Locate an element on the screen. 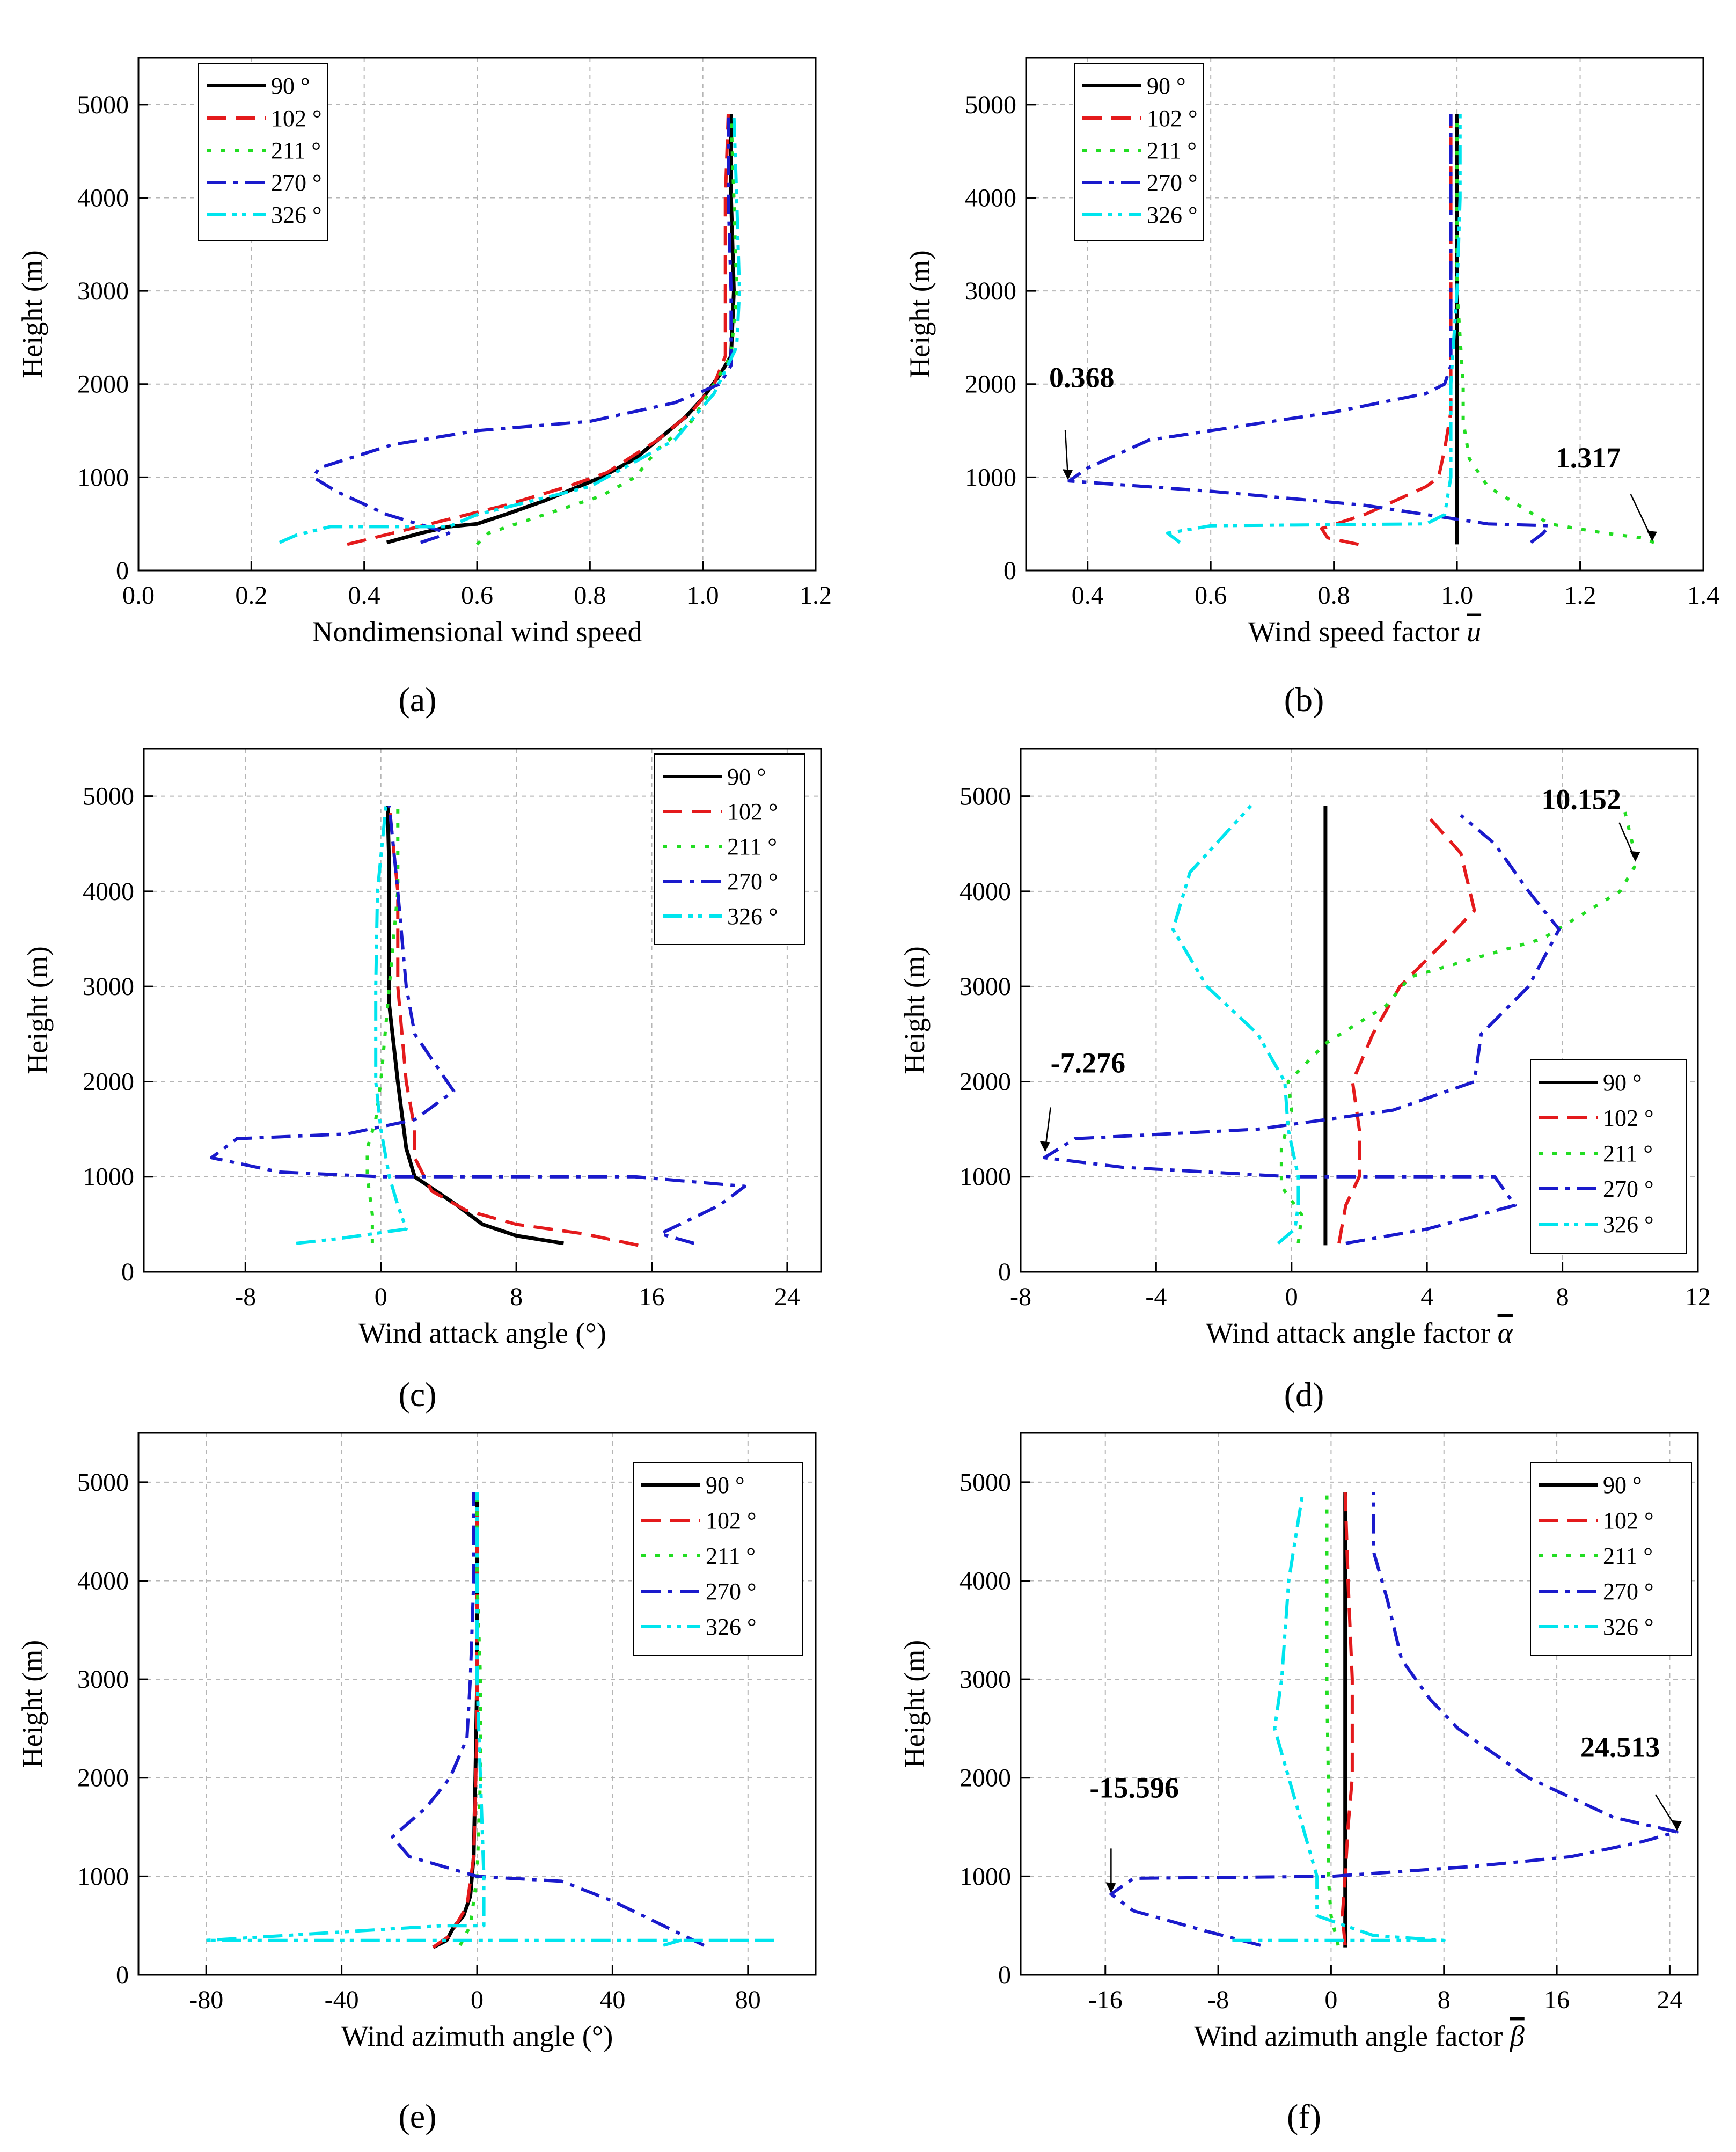 Image resolution: width=1736 pixels, height=2152 pixels. x-tick-label: 12 is located at coordinates (1698, 1297).